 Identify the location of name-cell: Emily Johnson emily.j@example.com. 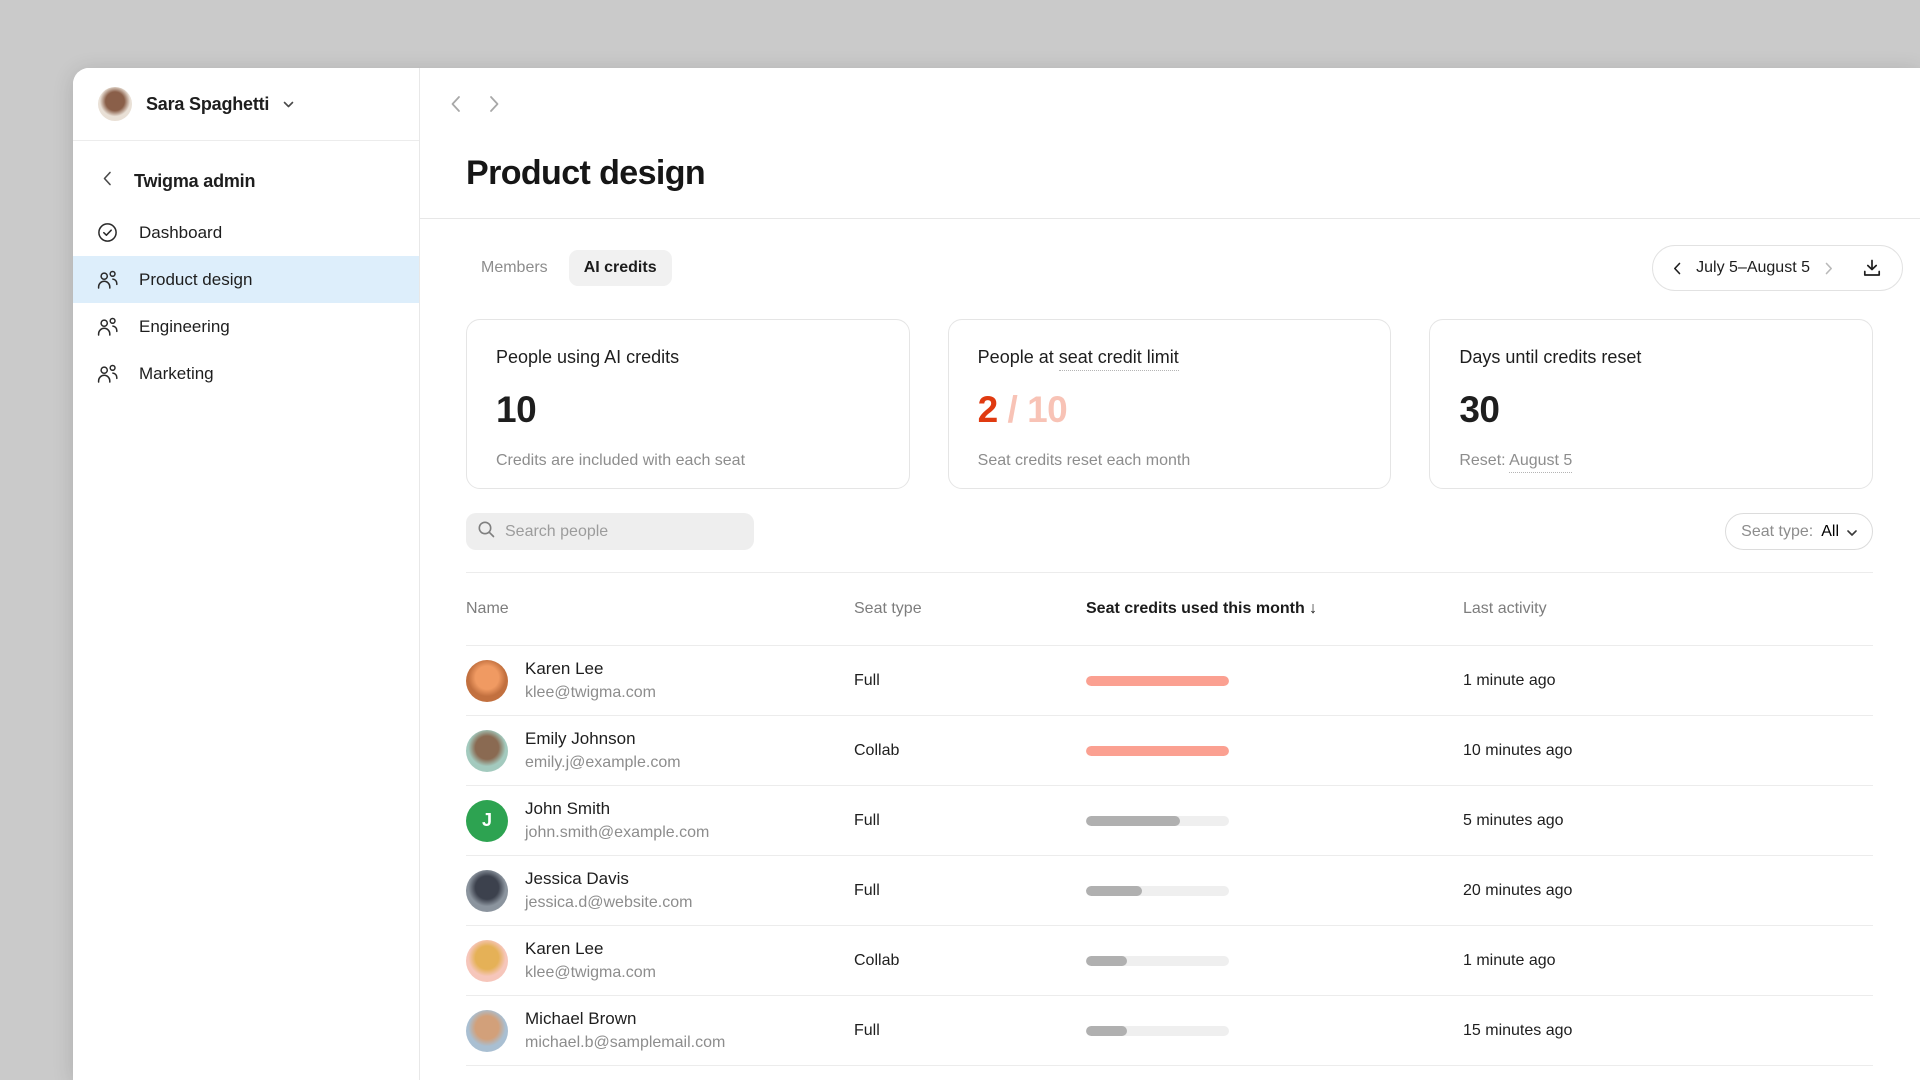
(660, 750).